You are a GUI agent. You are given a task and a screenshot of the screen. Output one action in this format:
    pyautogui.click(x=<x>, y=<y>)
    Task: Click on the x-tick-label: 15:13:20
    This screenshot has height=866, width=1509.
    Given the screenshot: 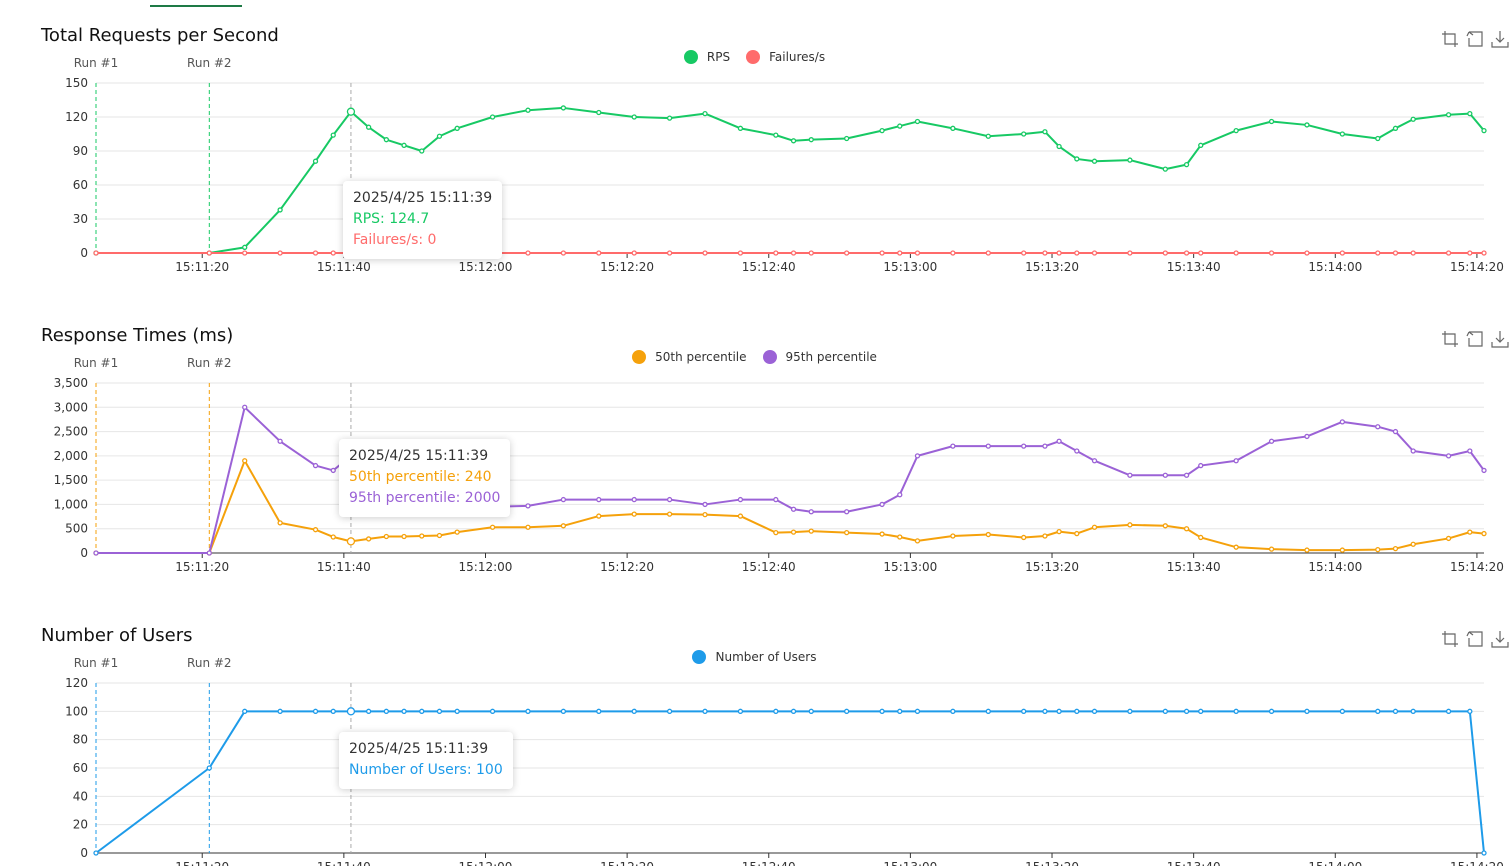 What is the action you would take?
    pyautogui.click(x=1052, y=567)
    